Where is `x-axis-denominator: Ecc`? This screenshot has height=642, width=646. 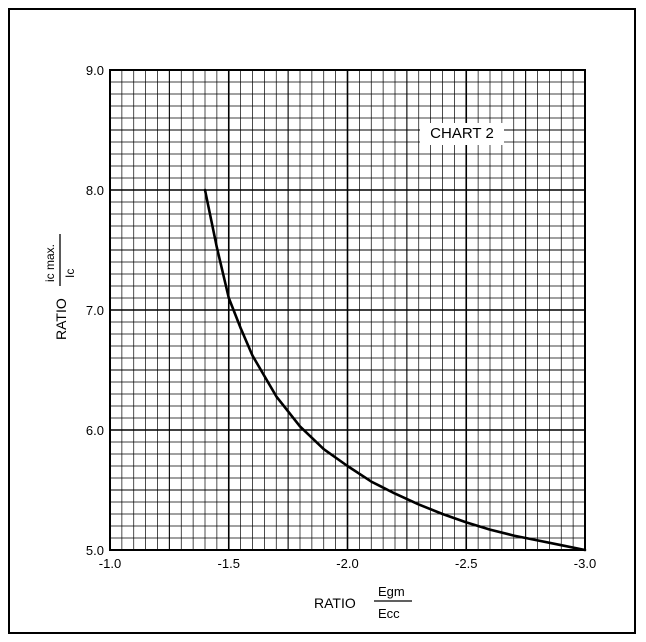 x-axis-denominator: Ecc is located at coordinates (389, 613).